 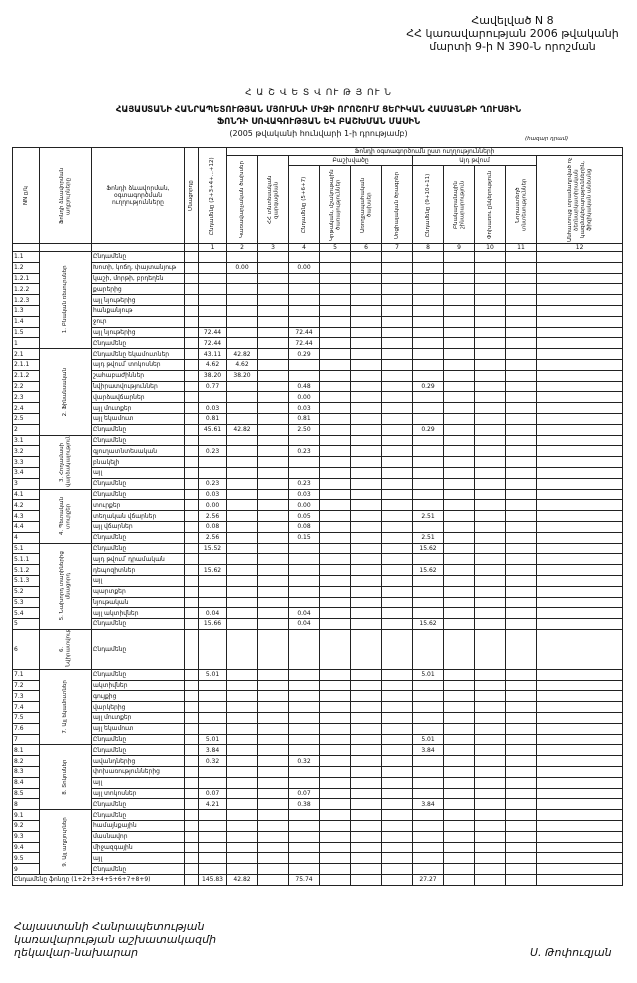 What do you see at coordinates (304, 804) in the screenshot?
I see `value: 0.38` at bounding box center [304, 804].